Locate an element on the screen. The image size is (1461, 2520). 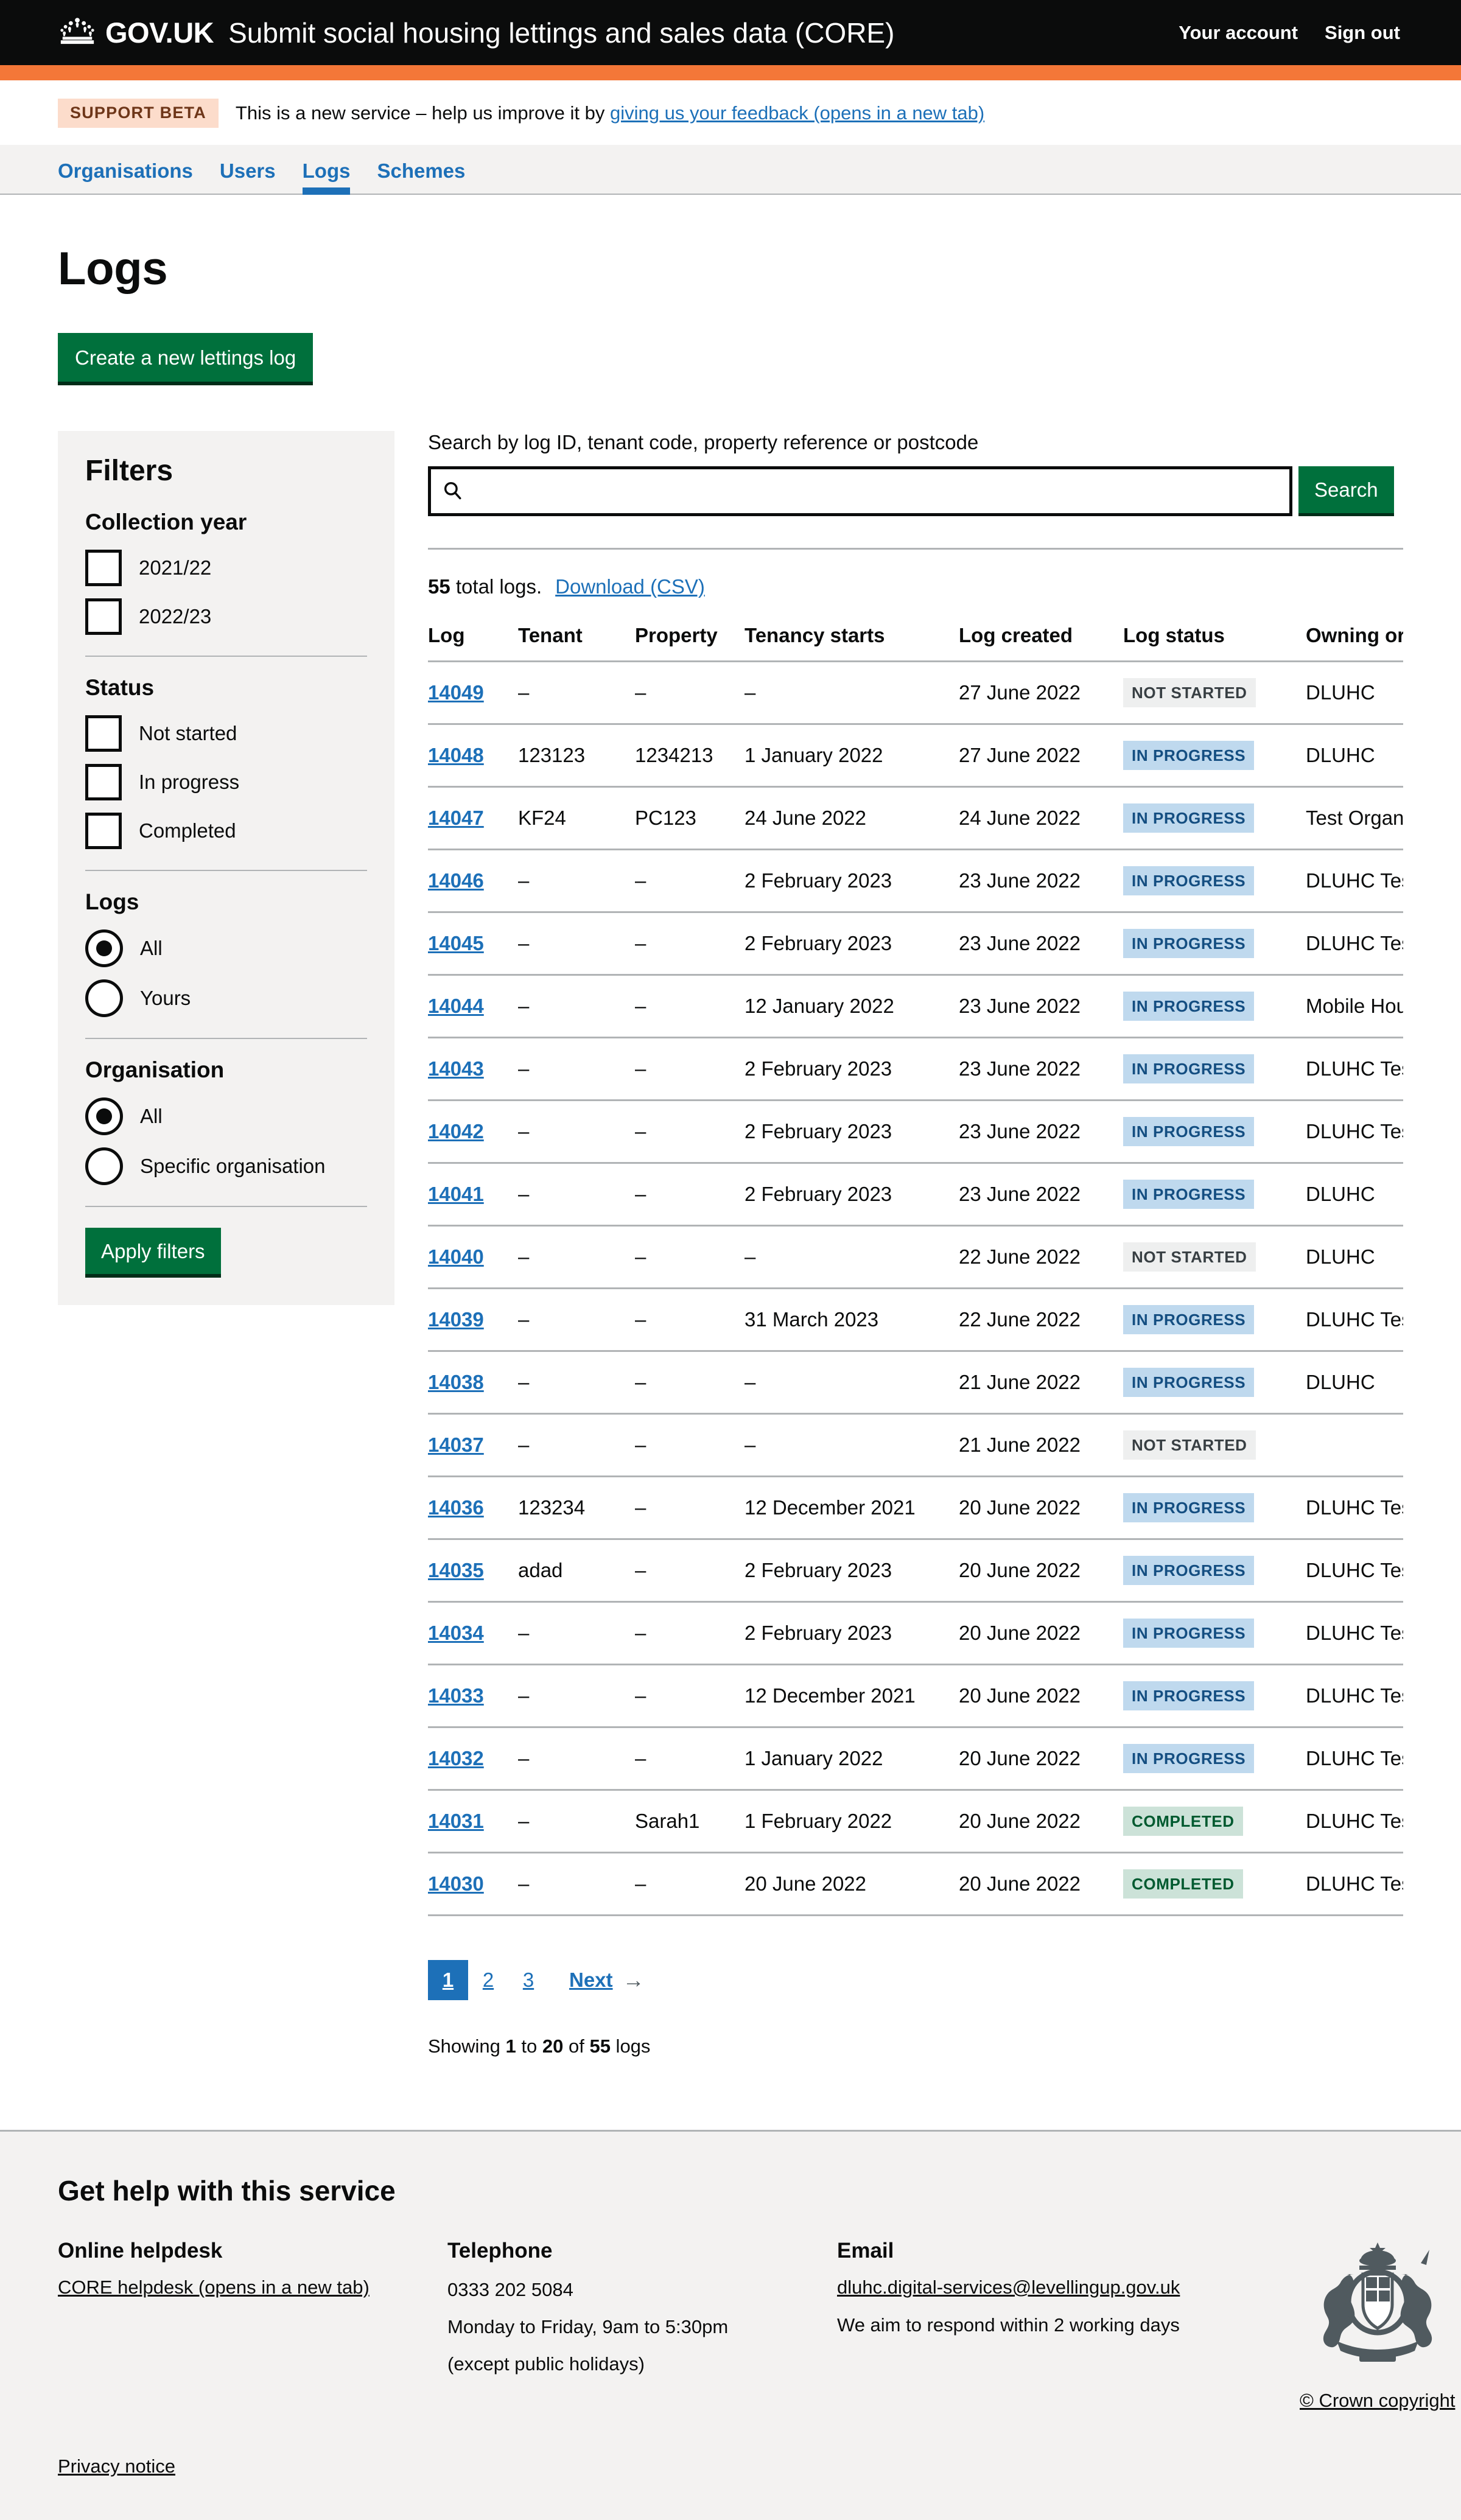
log-id-link: 14044 is located at coordinates (456, 1006).